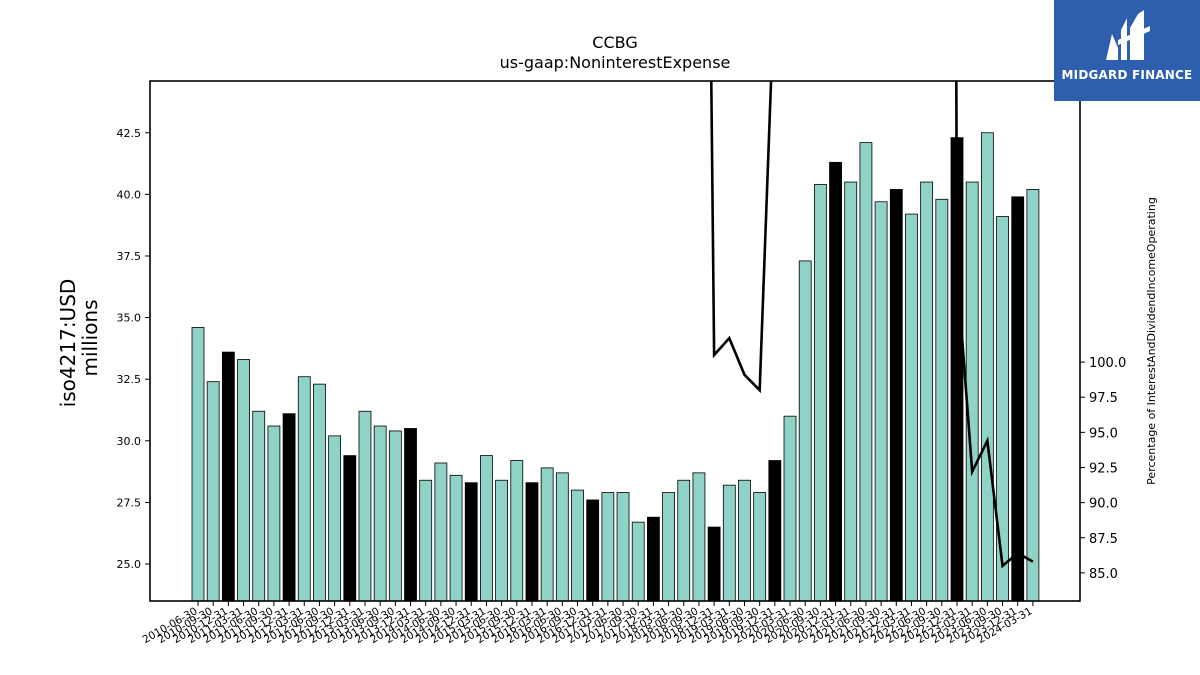 This screenshot has height=675, width=1200. I want to click on y-tick-label: 42.5, so click(129, 133).